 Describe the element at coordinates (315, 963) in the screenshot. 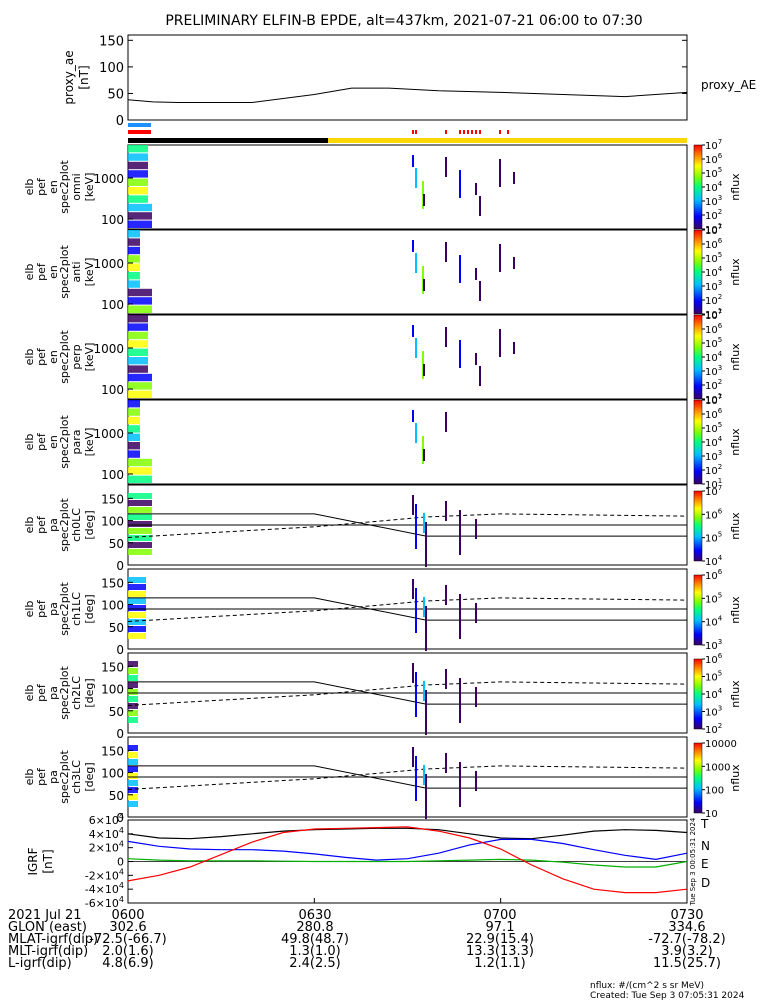

I see `ephemeris-value: 2.4(2.5)` at that location.